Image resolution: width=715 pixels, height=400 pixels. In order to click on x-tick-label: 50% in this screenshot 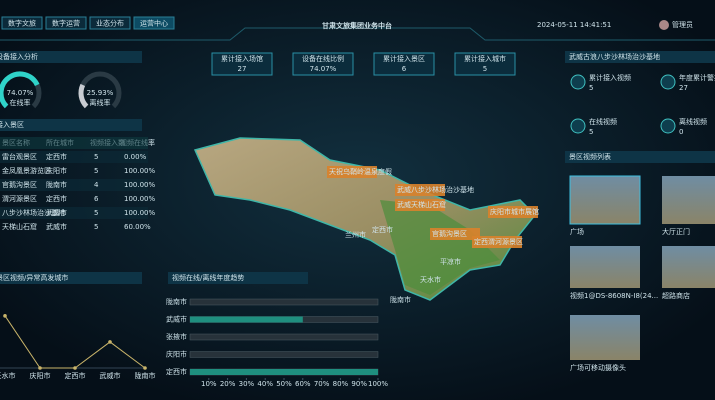, I will do `click(284, 384)`.